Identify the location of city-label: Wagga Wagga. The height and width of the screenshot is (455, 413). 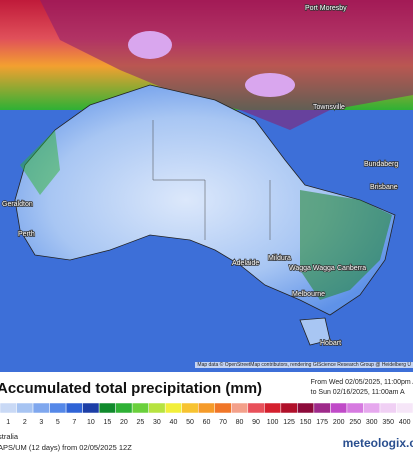
(312, 268).